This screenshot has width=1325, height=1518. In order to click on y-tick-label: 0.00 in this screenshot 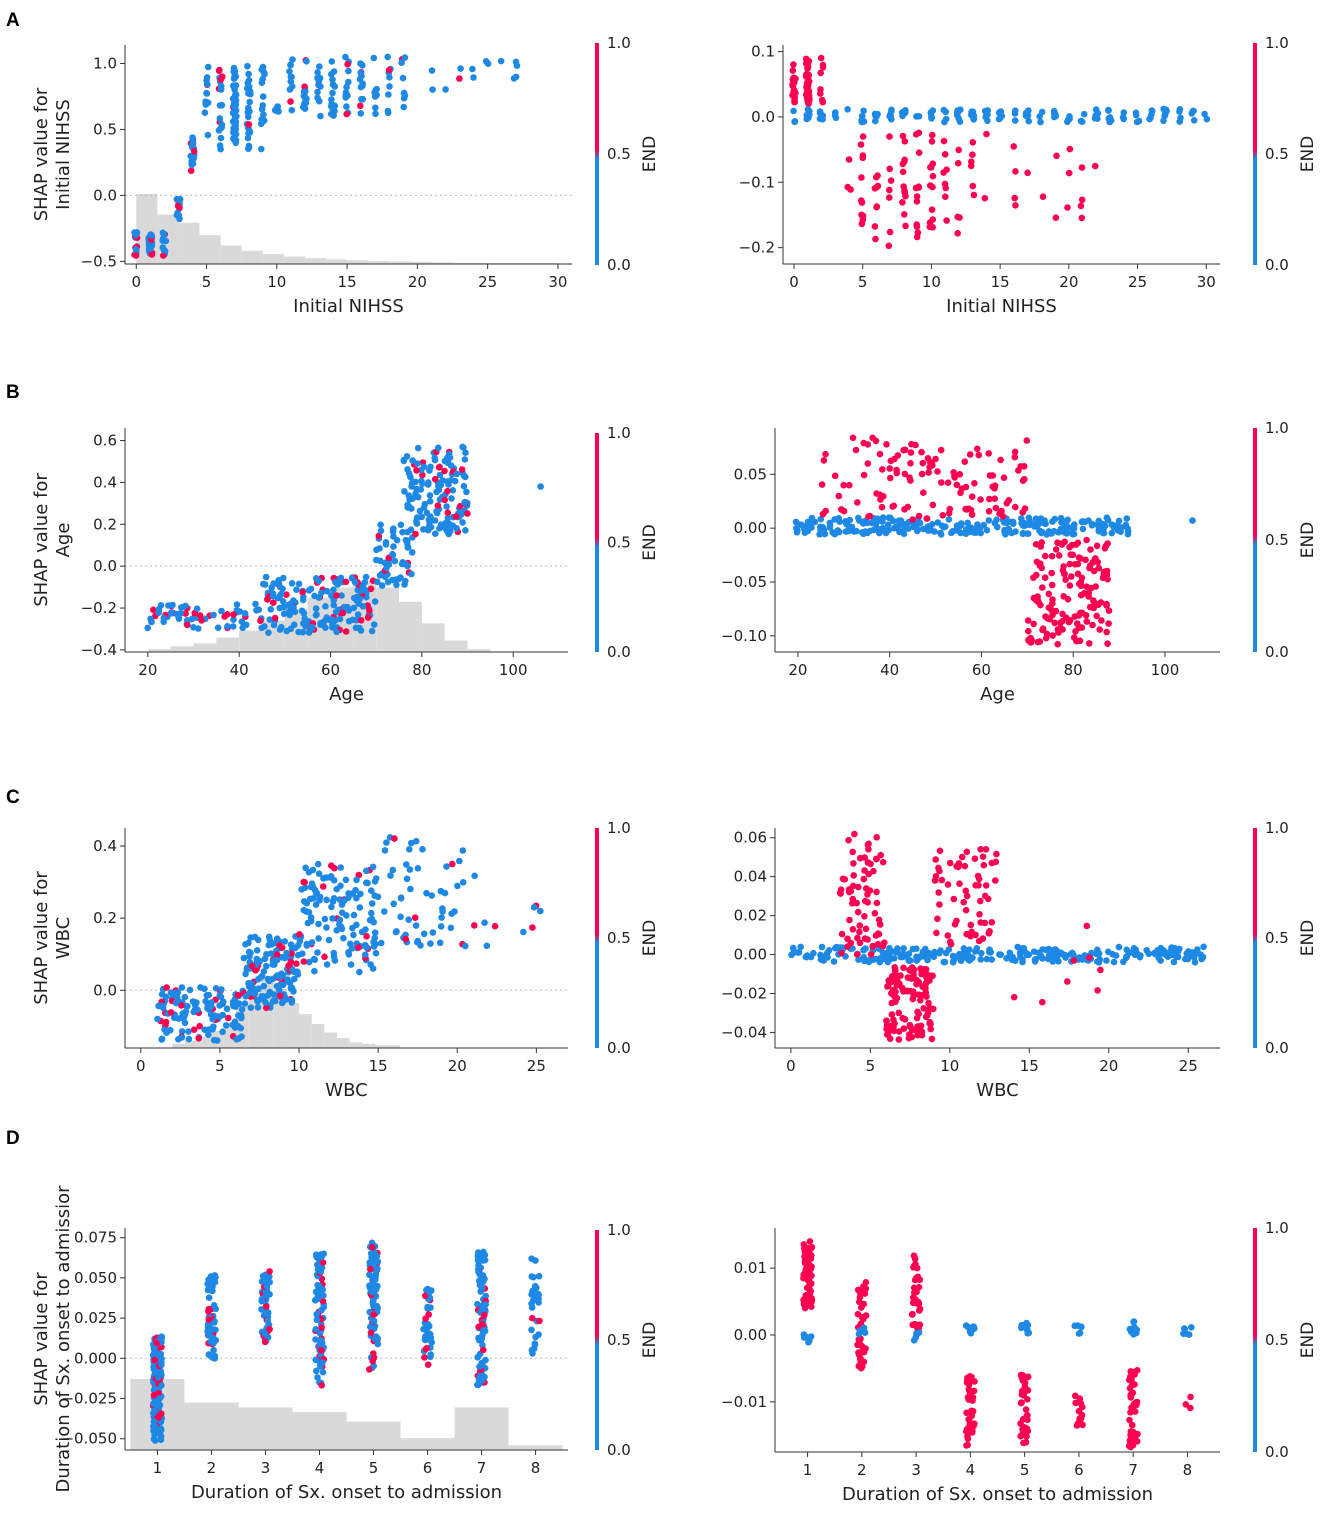, I will do `click(750, 955)`.